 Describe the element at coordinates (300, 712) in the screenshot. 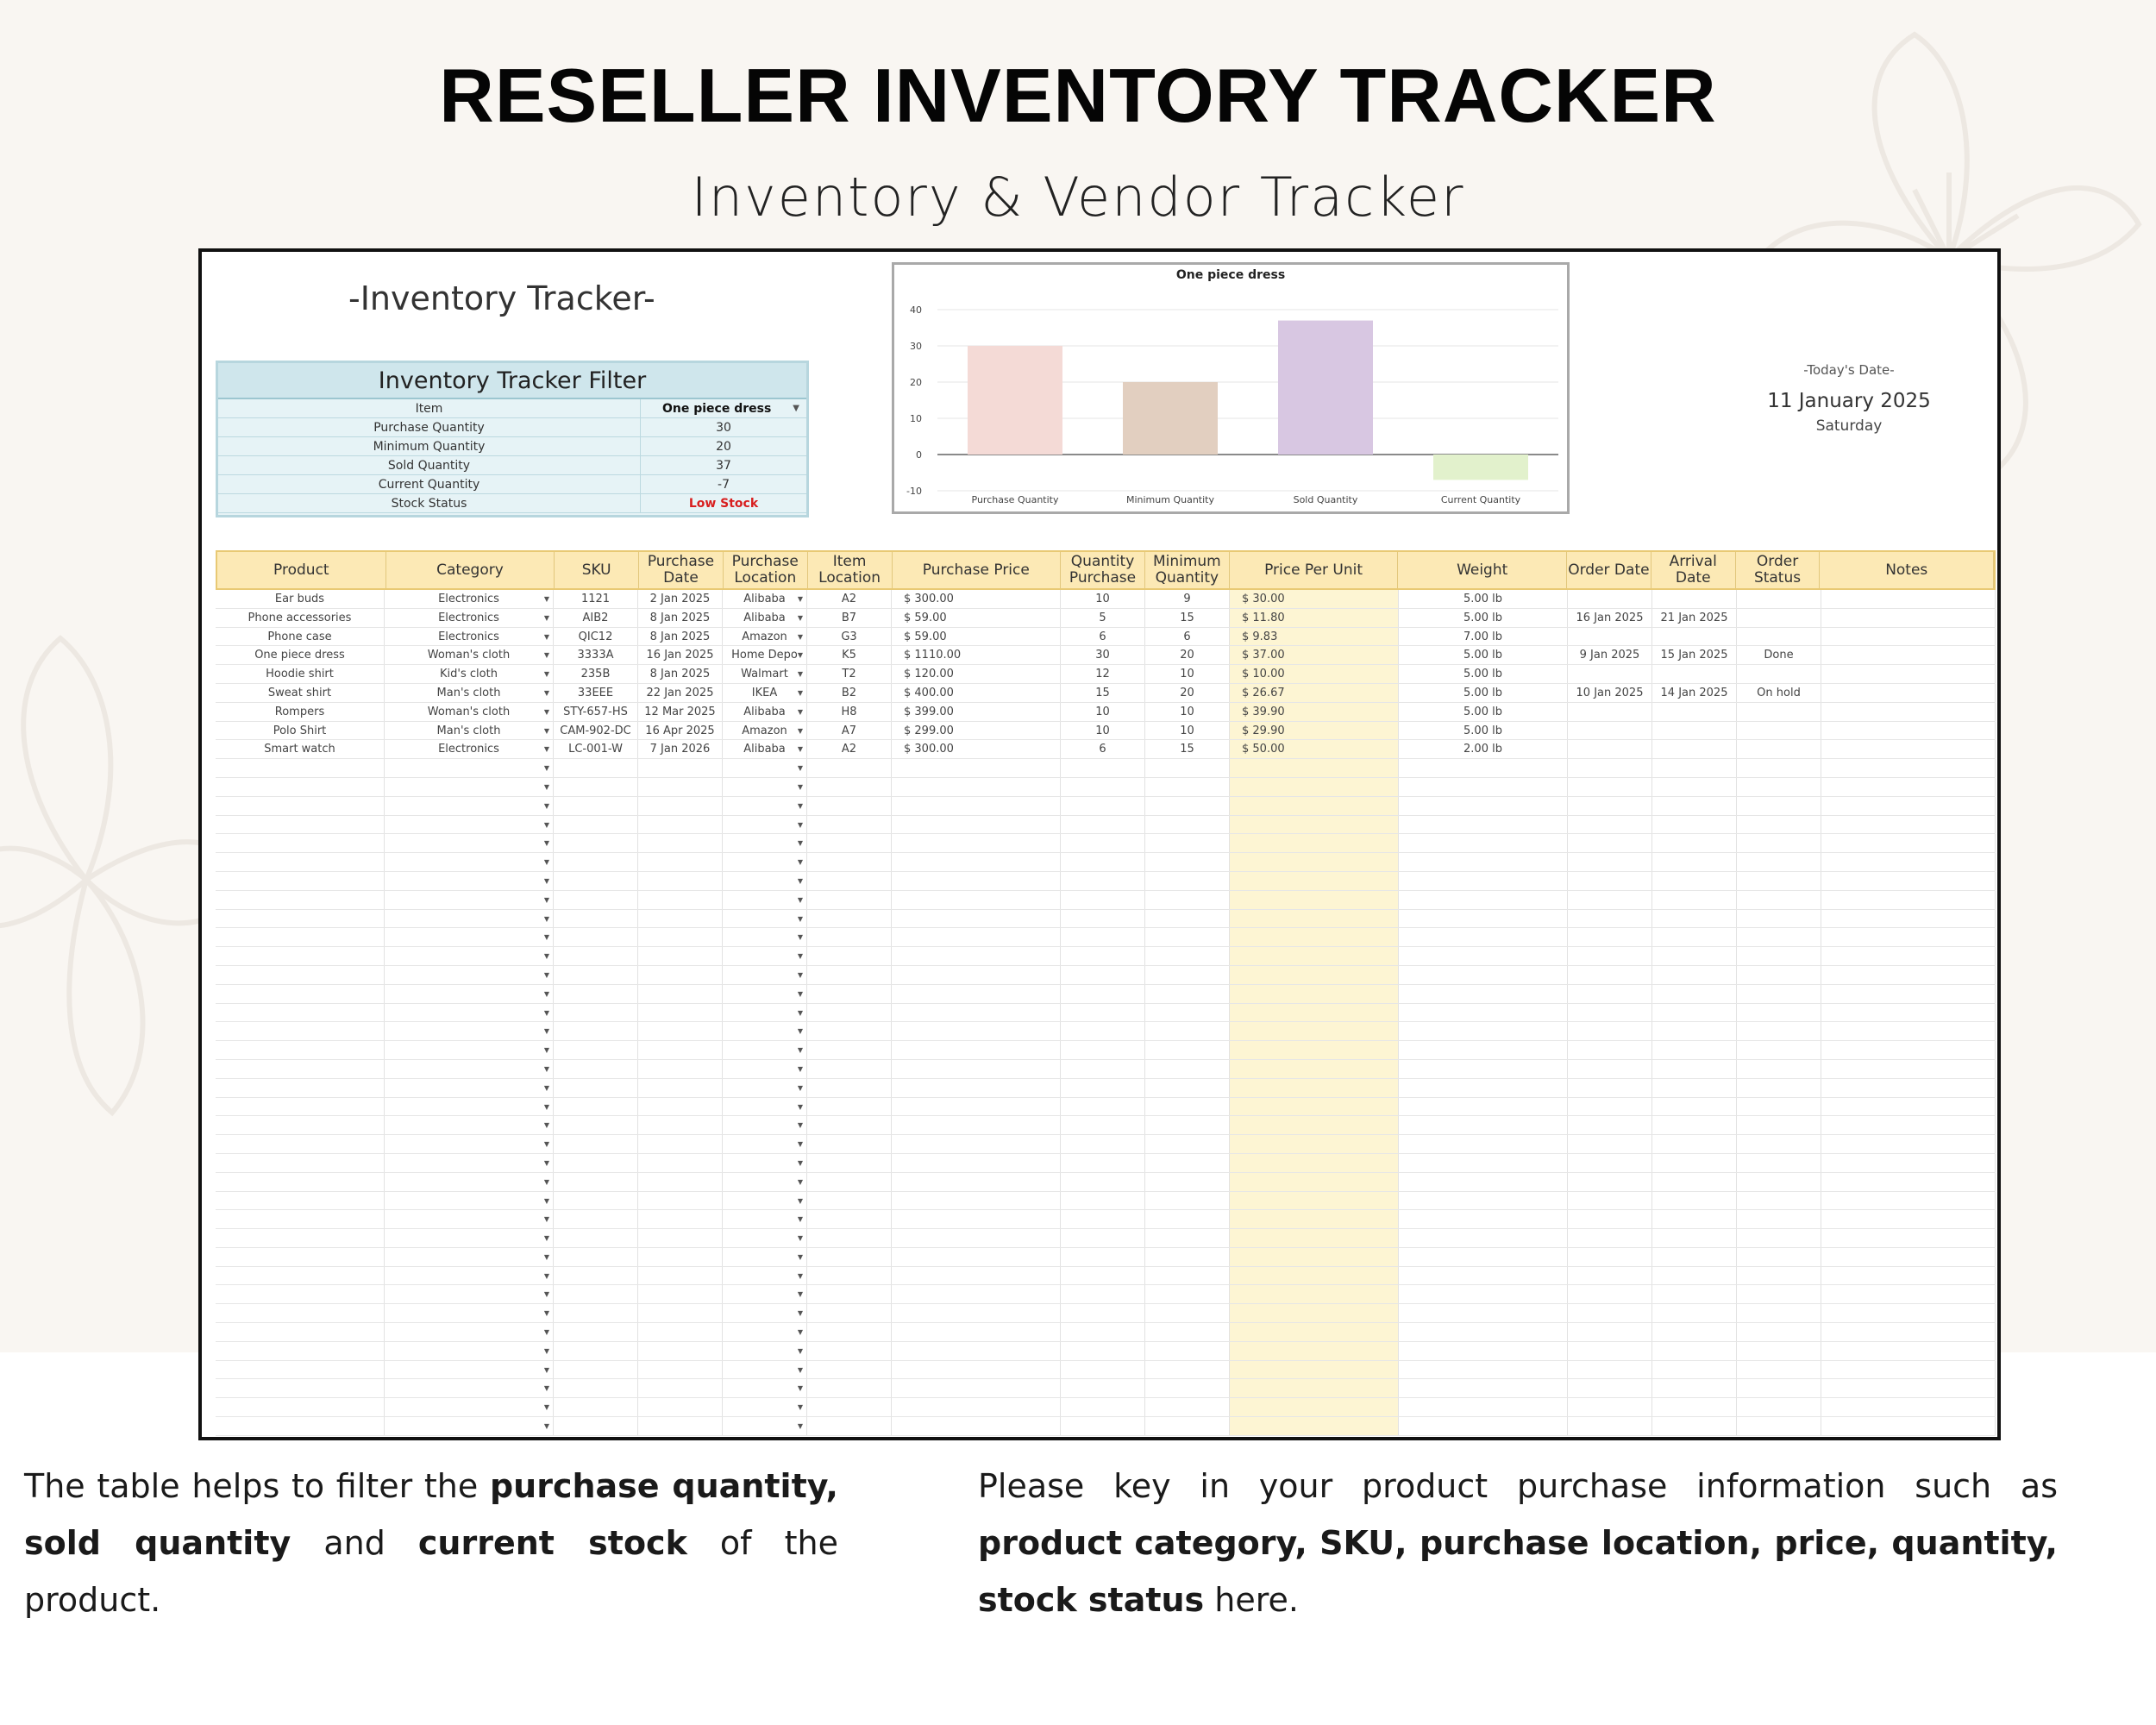

I see `table-cell: Rompers` at that location.